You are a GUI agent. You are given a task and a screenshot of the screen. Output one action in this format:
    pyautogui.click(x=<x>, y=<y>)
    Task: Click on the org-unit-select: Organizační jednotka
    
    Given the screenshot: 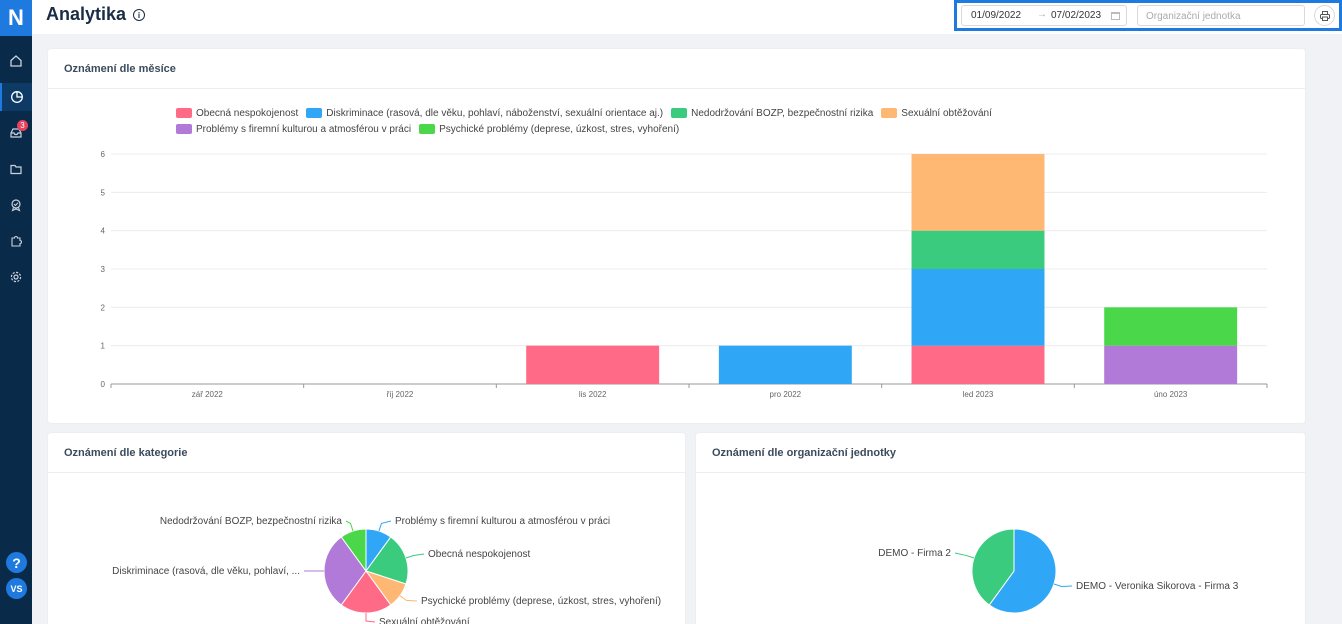 What is the action you would take?
    pyautogui.click(x=1221, y=15)
    